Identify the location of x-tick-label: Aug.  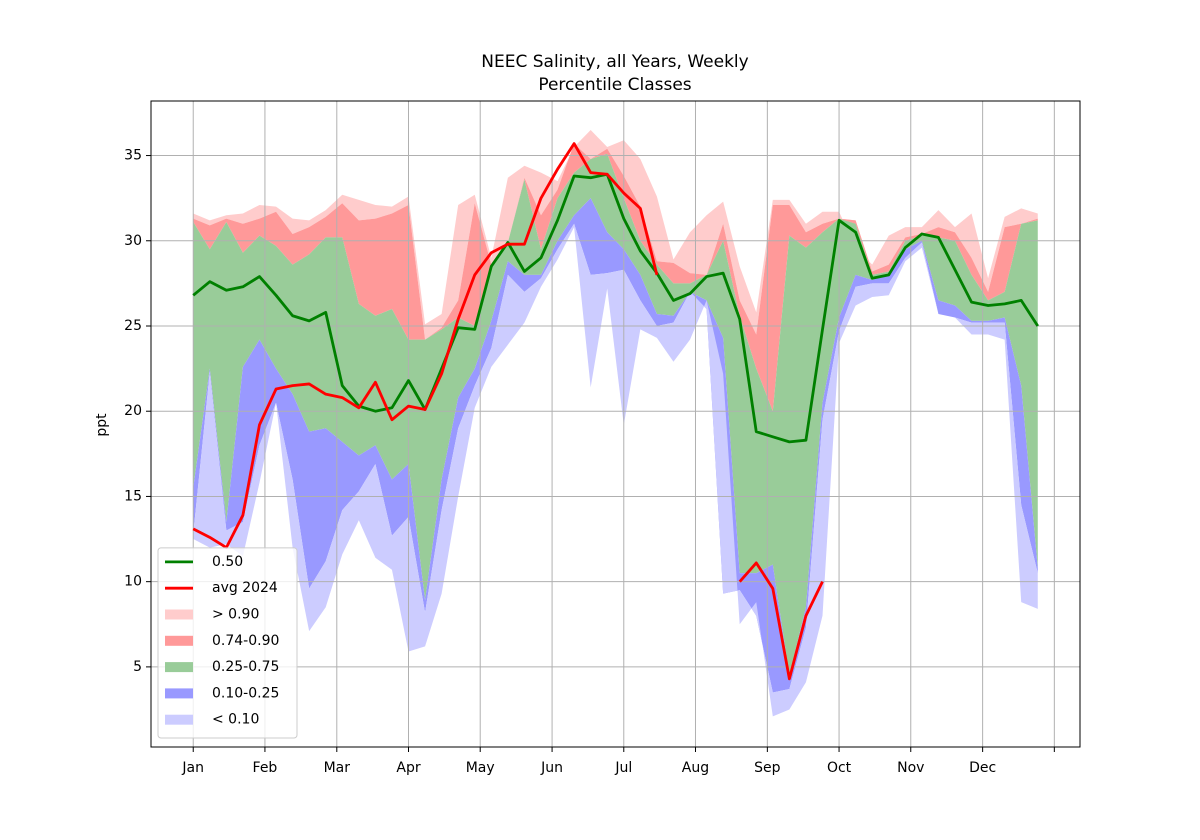
(695, 768).